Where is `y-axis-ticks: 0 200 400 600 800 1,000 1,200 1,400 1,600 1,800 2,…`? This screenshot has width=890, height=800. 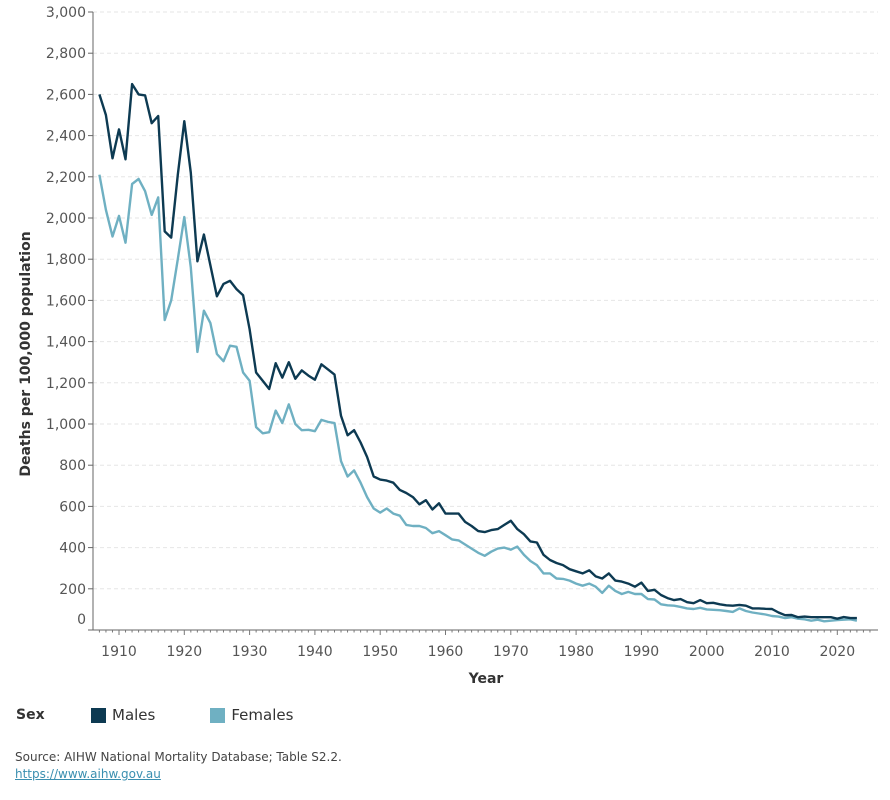
y-axis-ticks: 0 200 400 600 800 1,000 1,200 1,400 1,600 1,800 2,… is located at coordinates (69, 316).